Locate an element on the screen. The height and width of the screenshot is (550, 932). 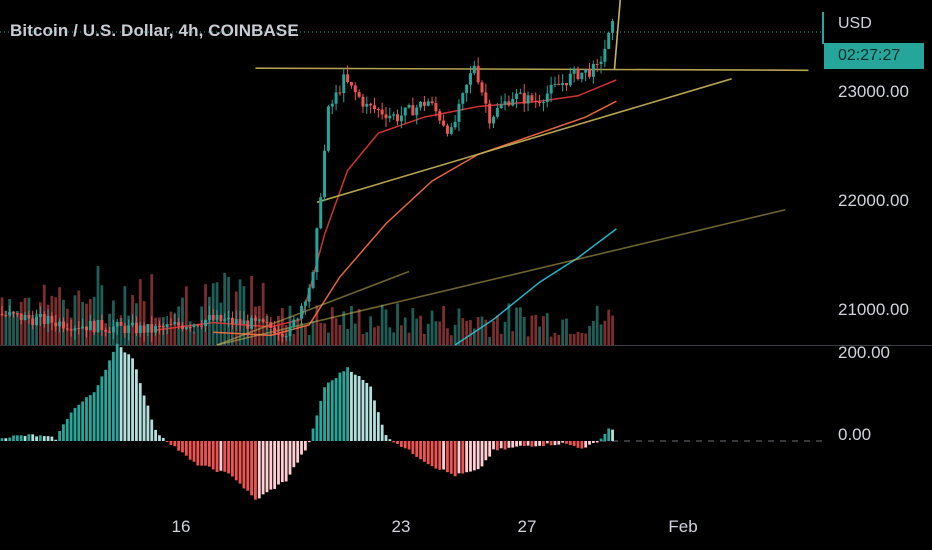
trendline is located at coordinates (524, 141).